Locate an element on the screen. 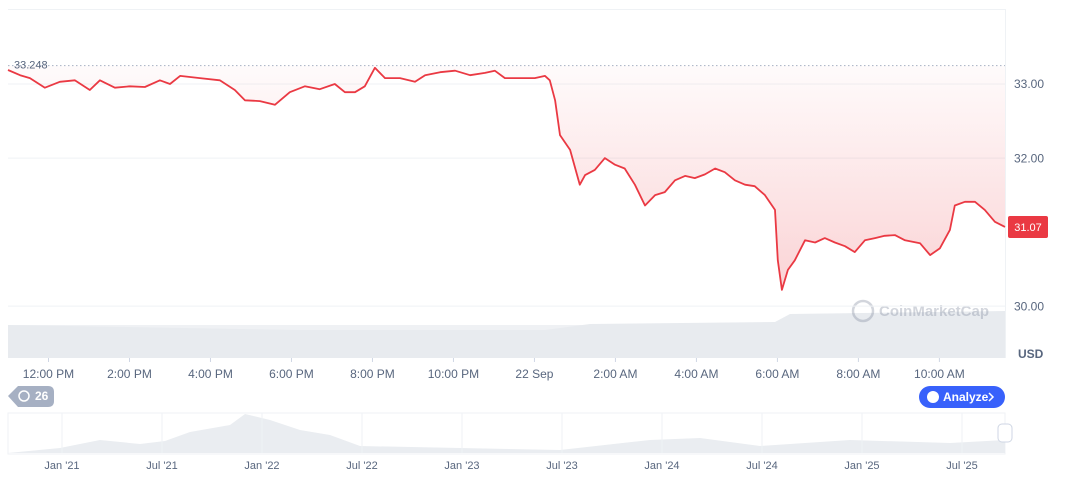 The image size is (1072, 482). watermark: CoinMarketCap is located at coordinates (920, 311).